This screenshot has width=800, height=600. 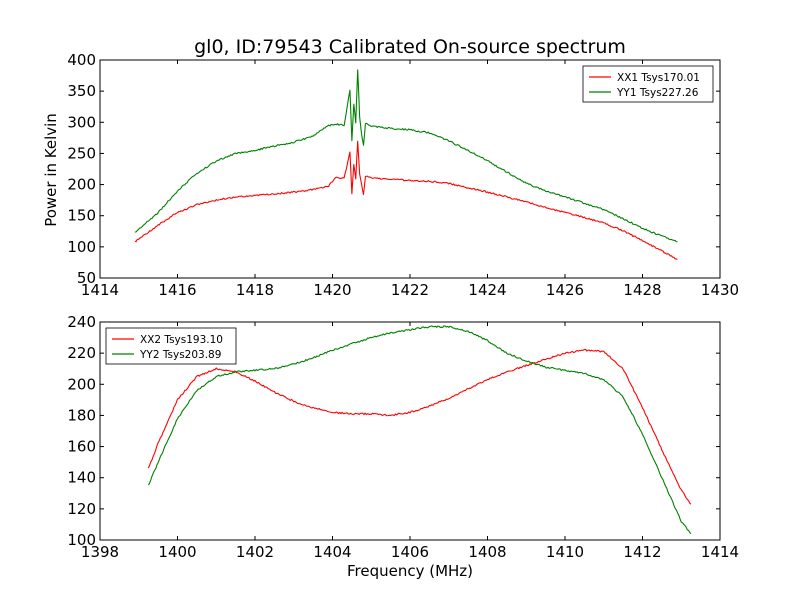 I want to click on top-y-tick-label: 50, so click(x=86, y=278).